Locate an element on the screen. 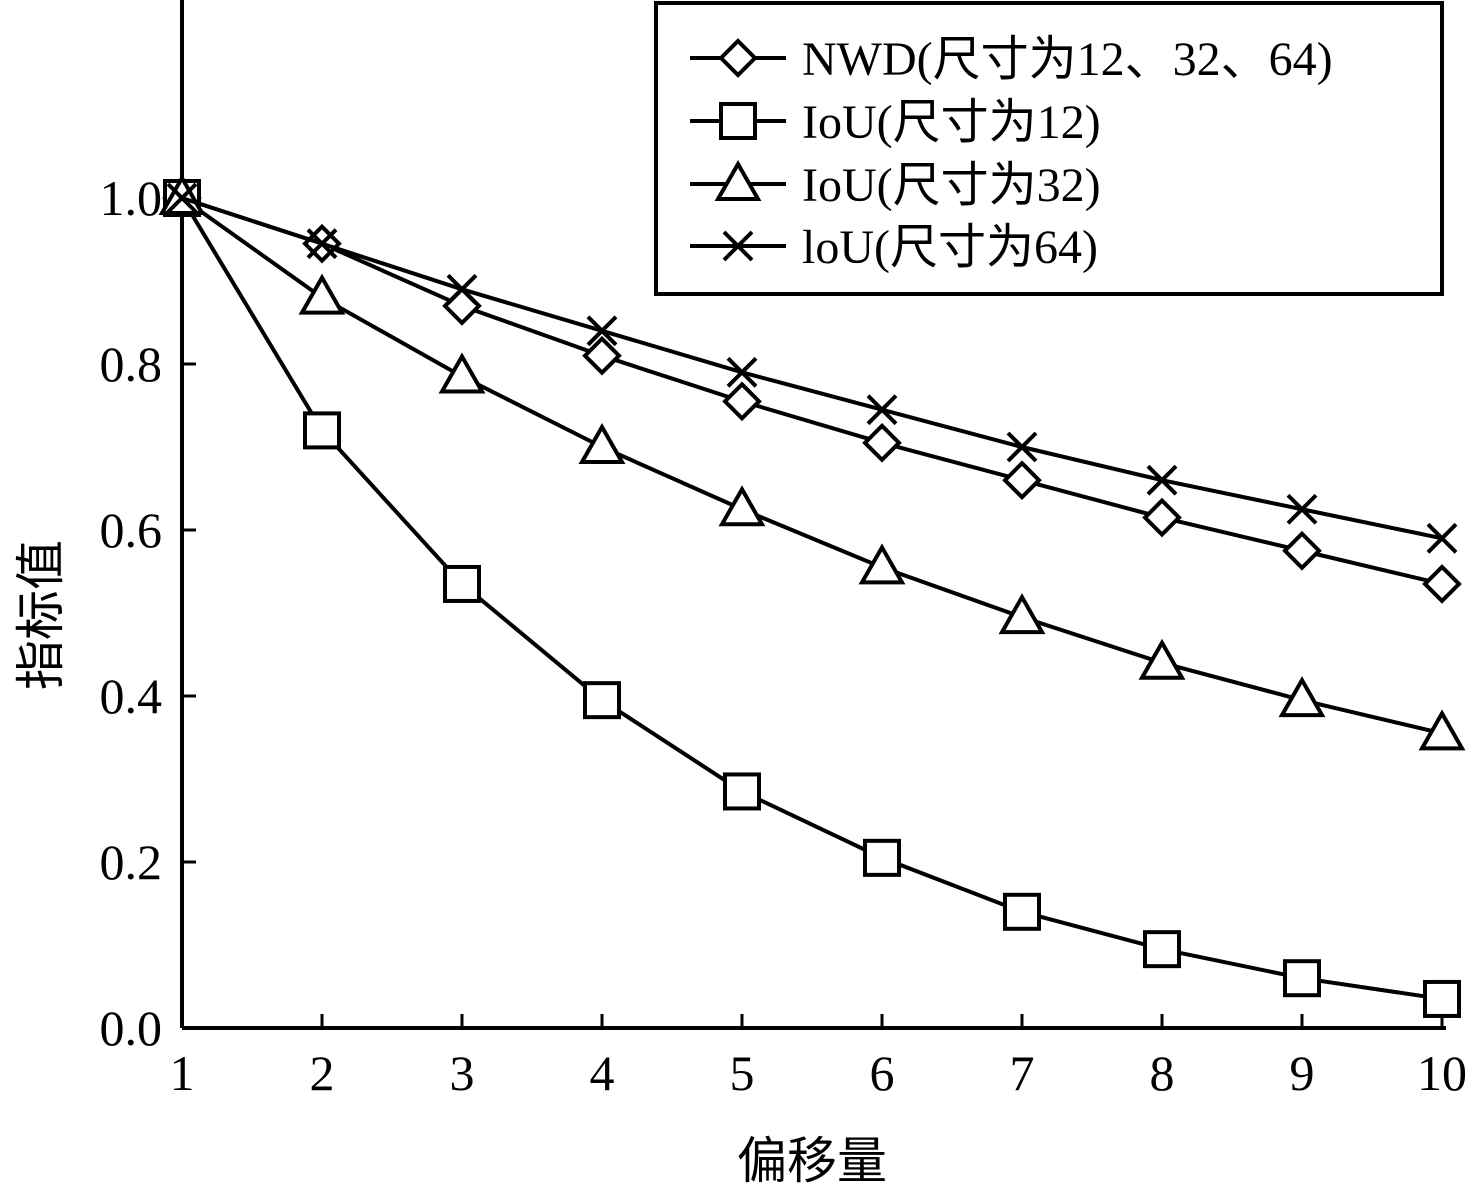 The height and width of the screenshot is (1192, 1476). legend-item: loU(尺寸为64) is located at coordinates (894, 247).